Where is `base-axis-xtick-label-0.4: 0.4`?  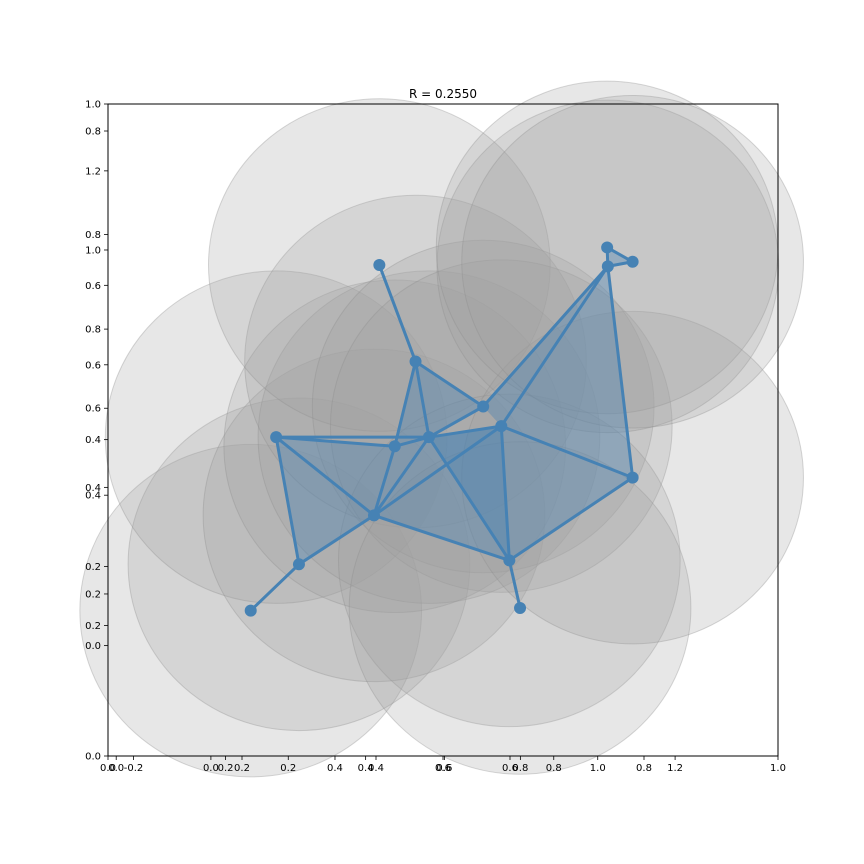
base-axis-xtick-label-0.4: 0.4 is located at coordinates (376, 768).